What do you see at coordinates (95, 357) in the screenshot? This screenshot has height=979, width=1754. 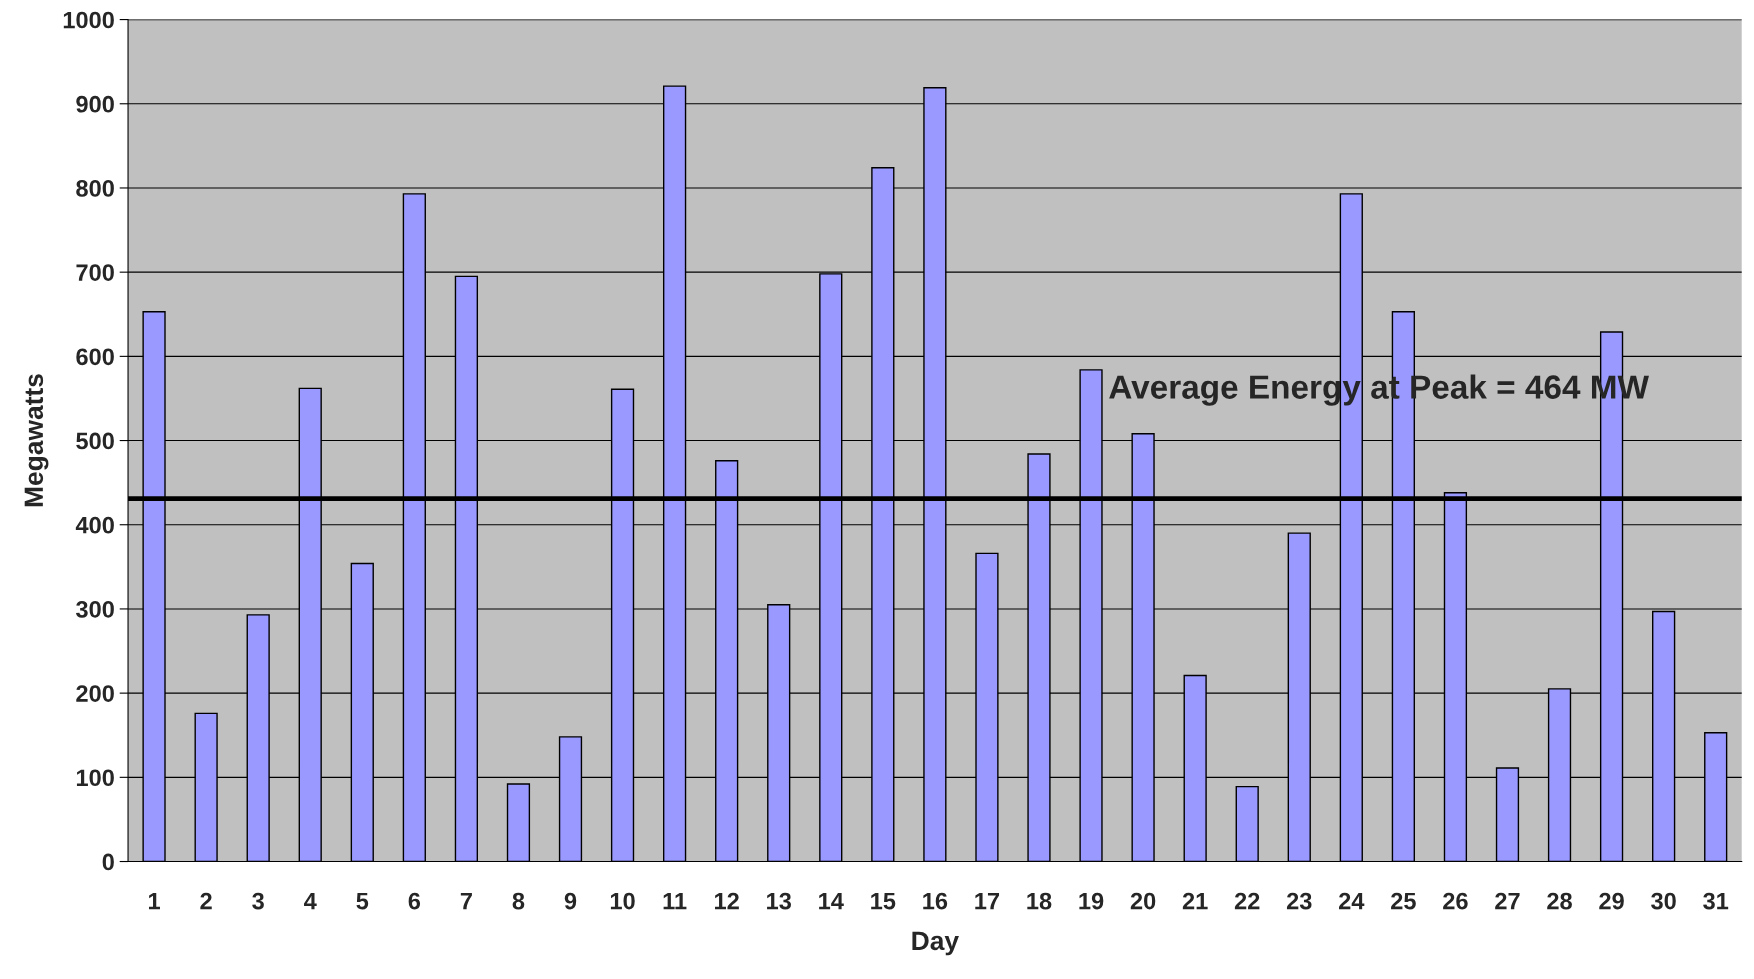 I see `y-tick-label: 600` at bounding box center [95, 357].